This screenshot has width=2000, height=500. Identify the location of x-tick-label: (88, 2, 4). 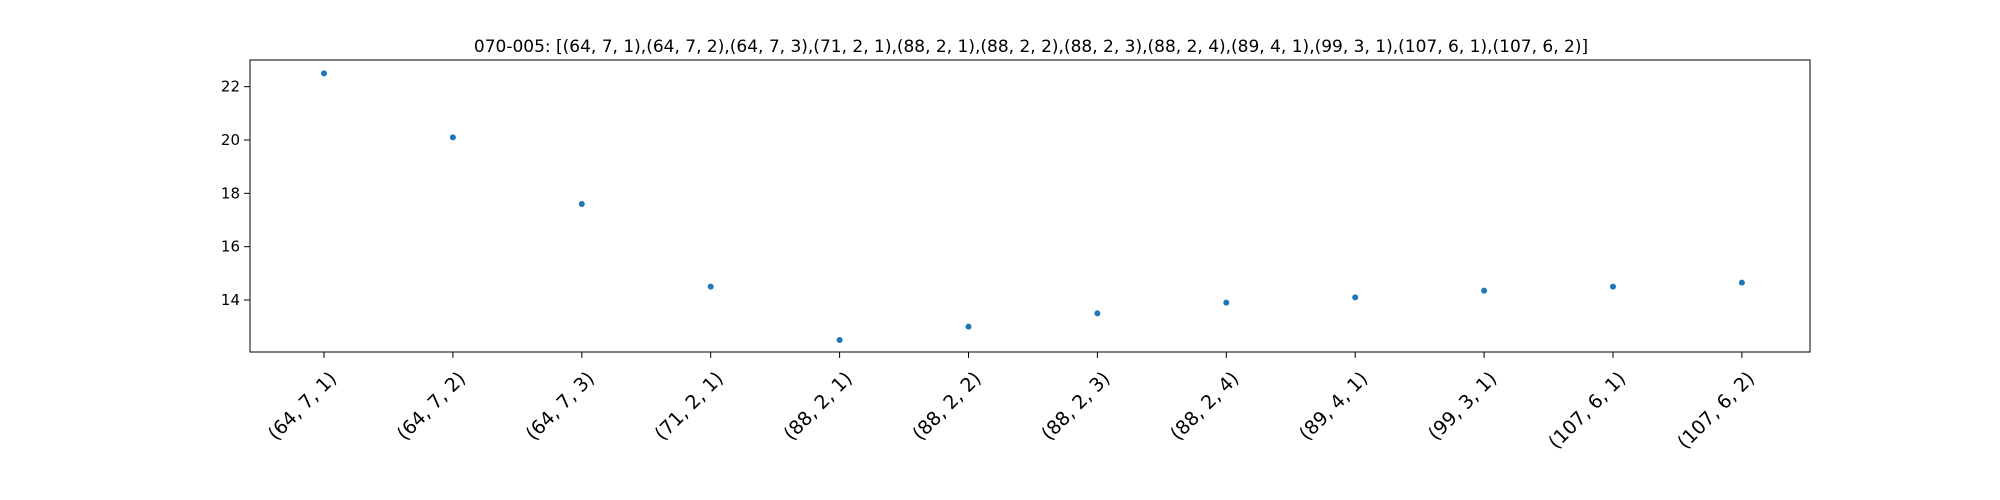
(1204, 406).